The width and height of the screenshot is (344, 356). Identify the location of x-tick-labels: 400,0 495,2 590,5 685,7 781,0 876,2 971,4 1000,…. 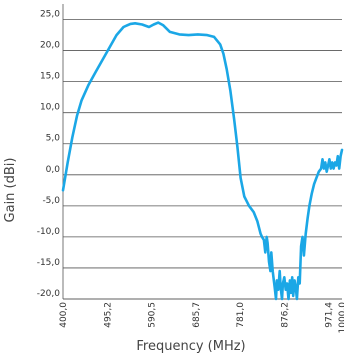
(201, 318).